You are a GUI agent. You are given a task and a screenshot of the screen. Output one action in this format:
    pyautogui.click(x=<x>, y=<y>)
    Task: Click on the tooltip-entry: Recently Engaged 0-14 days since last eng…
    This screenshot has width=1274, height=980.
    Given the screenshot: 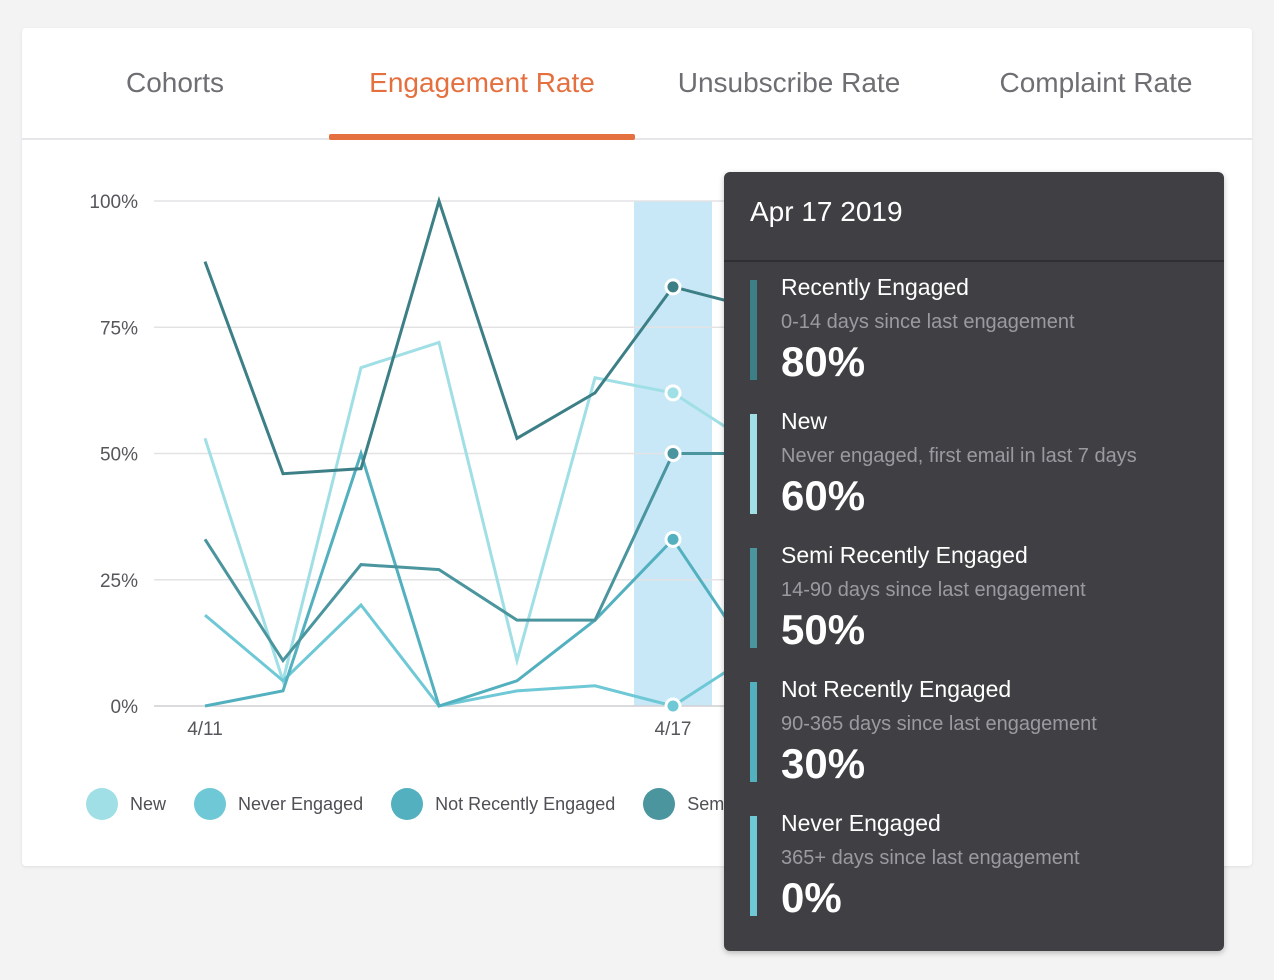 What is the action you would take?
    pyautogui.click(x=980, y=329)
    